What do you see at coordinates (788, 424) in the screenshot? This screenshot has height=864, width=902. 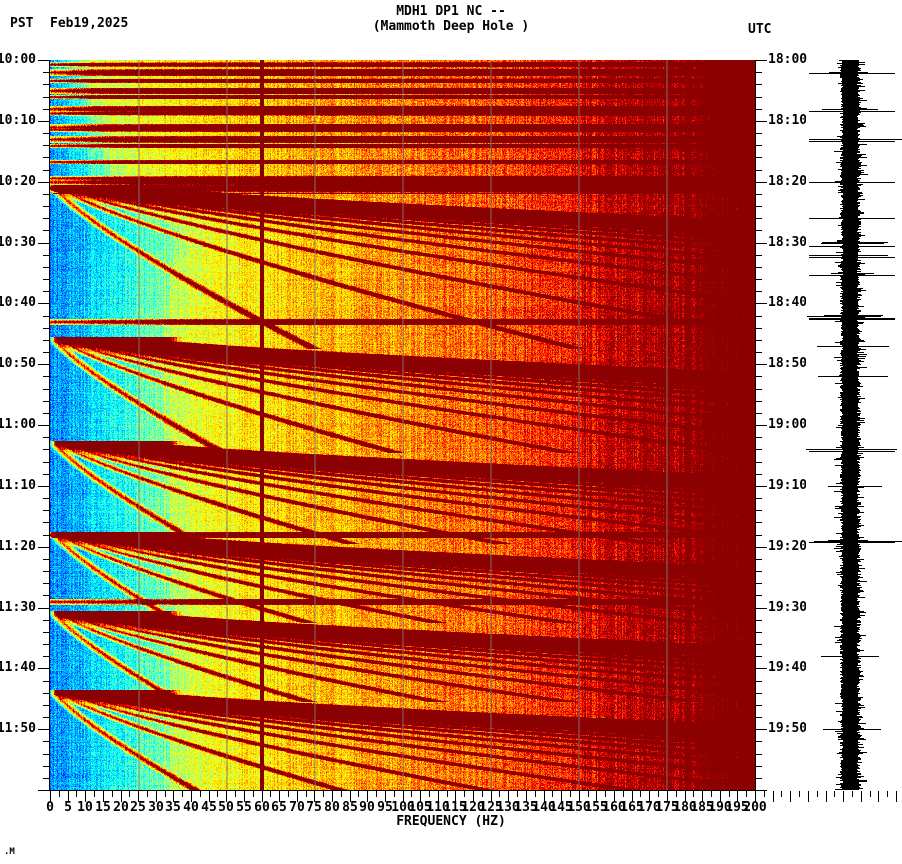 I see `y-axis-right-label: 19:00` at bounding box center [788, 424].